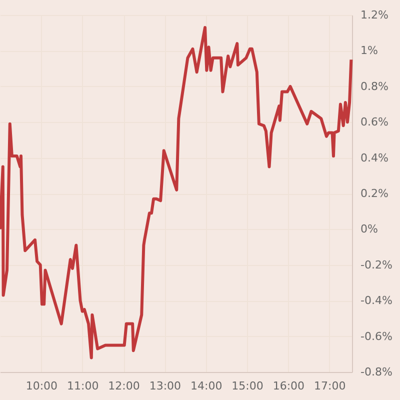 The image size is (400, 400). Describe the element at coordinates (376, 372) in the screenshot. I see `y-tick-label: -0.8%` at that location.